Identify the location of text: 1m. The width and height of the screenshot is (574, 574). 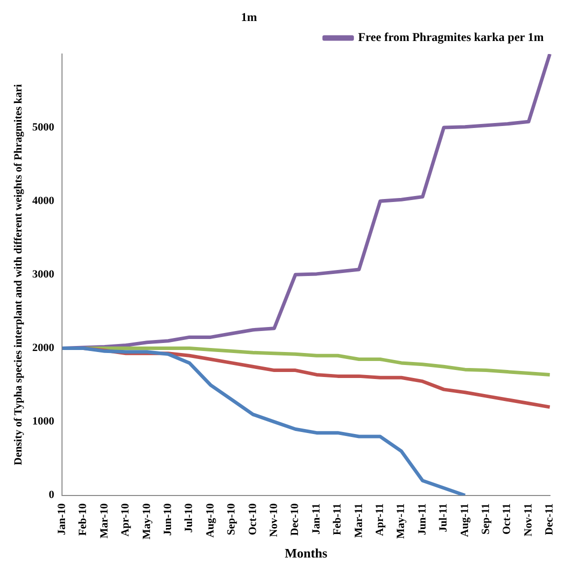
(249, 17).